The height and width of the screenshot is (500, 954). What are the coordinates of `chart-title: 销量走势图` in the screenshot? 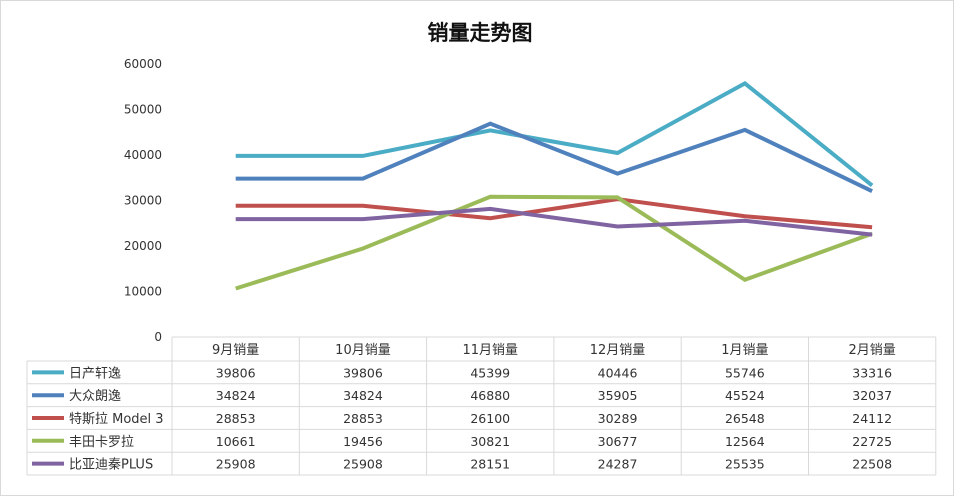 It's located at (480, 33).